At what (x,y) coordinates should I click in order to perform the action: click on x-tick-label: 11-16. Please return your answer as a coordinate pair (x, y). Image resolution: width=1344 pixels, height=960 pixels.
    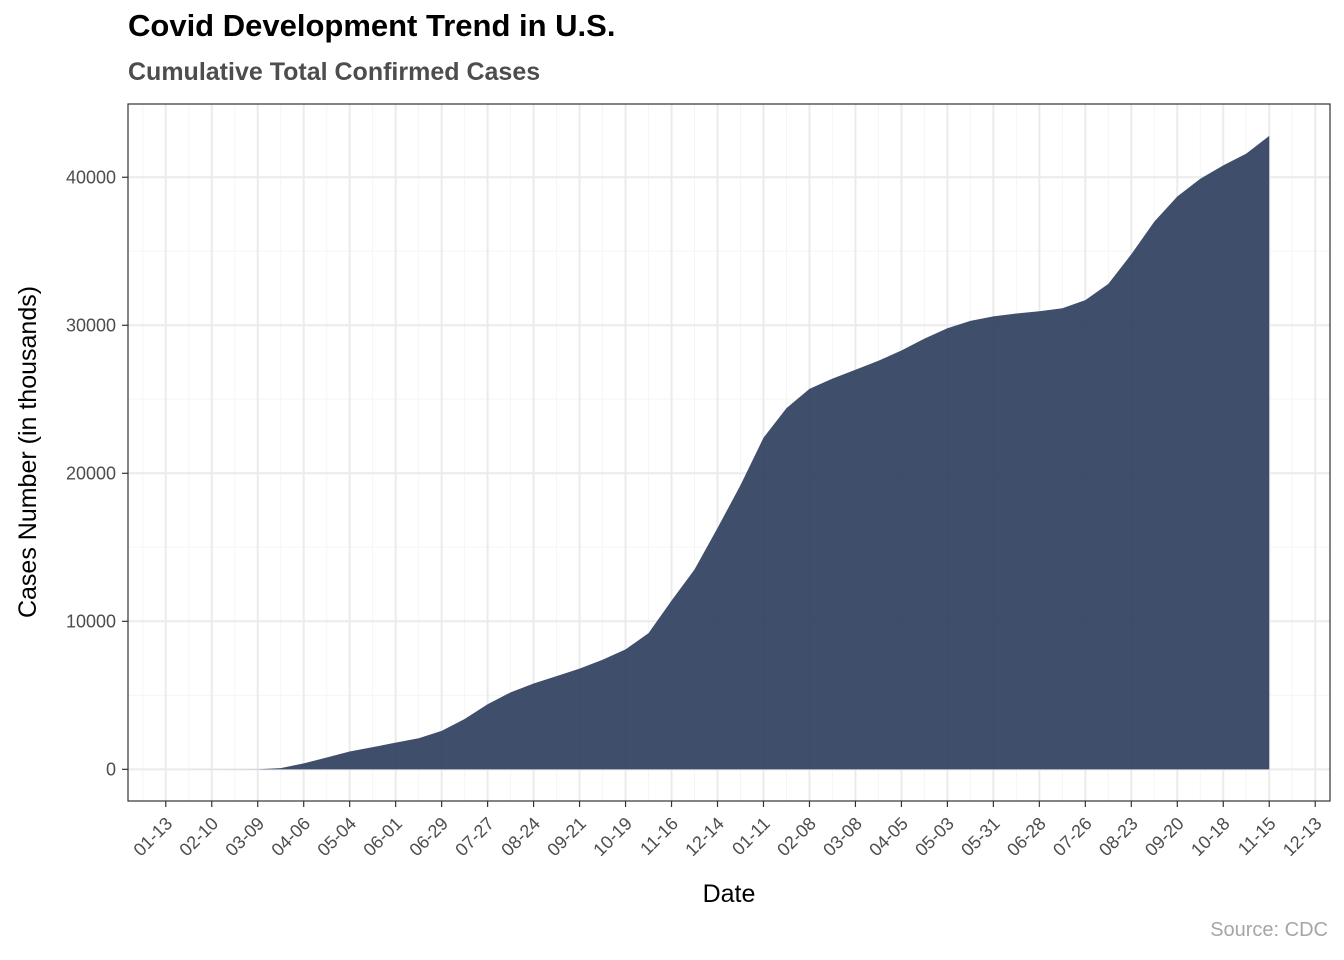
    Looking at the image, I should click on (659, 836).